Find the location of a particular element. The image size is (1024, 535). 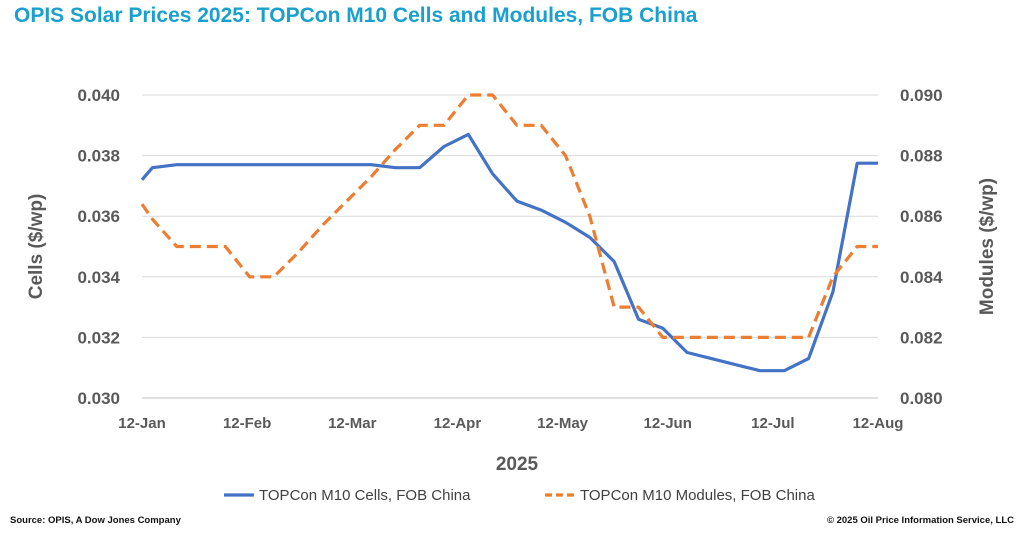

y-tick-label-left: 0.032 is located at coordinates (98, 337).